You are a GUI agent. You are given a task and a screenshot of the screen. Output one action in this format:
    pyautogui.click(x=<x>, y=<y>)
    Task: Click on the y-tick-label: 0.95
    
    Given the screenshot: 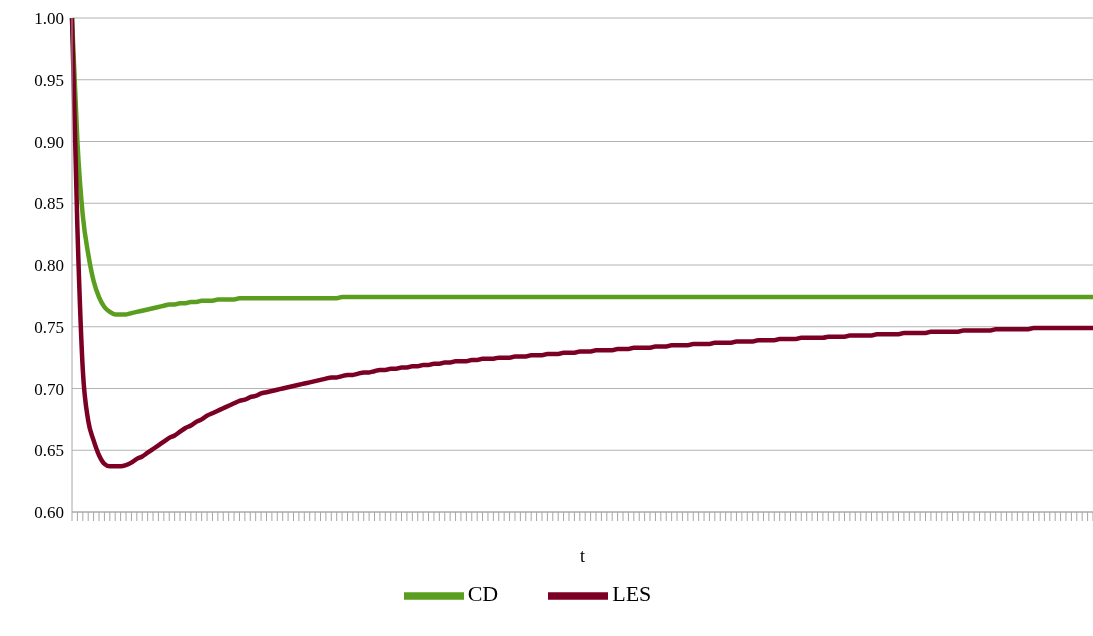 What is the action you would take?
    pyautogui.click(x=49, y=80)
    